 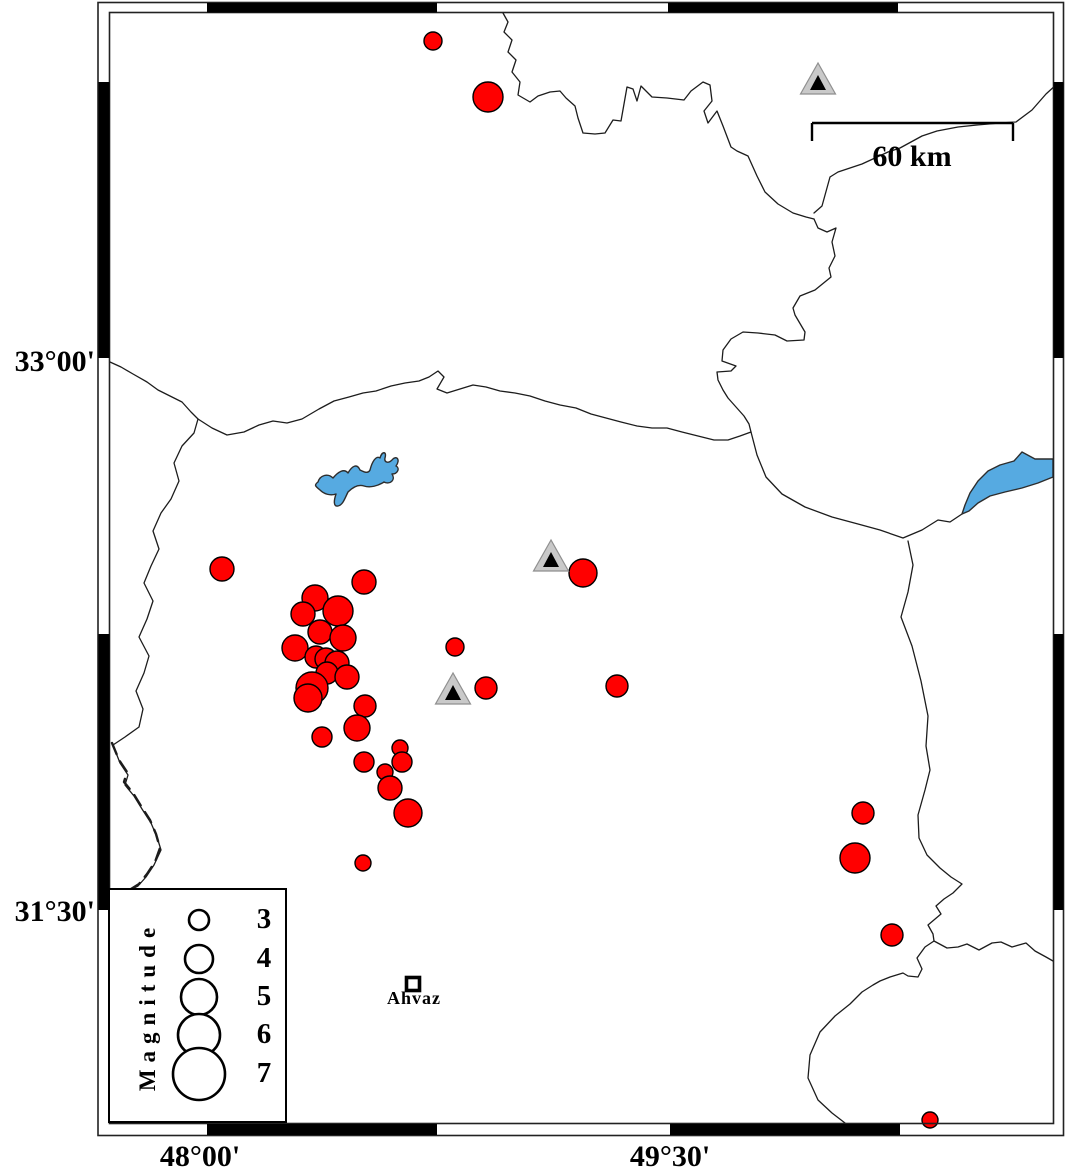 What do you see at coordinates (977, 751) in the screenshot?
I see `border-southeast` at bounding box center [977, 751].